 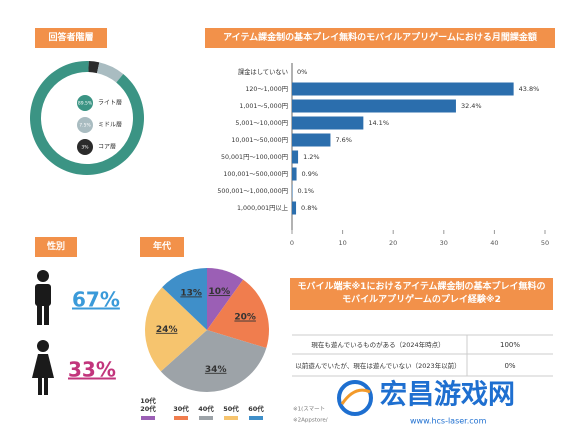 I want to click on legend-label: ミドル層, so click(x=110, y=125).